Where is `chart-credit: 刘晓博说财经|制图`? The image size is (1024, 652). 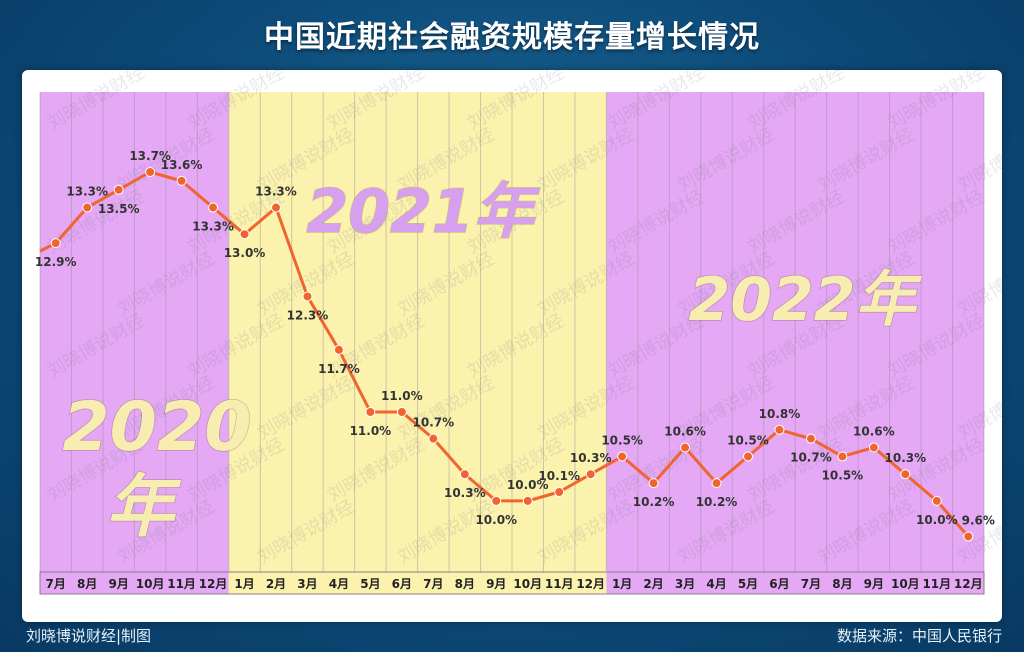
chart-credit: 刘晓博说财经|制图 is located at coordinates (89, 636).